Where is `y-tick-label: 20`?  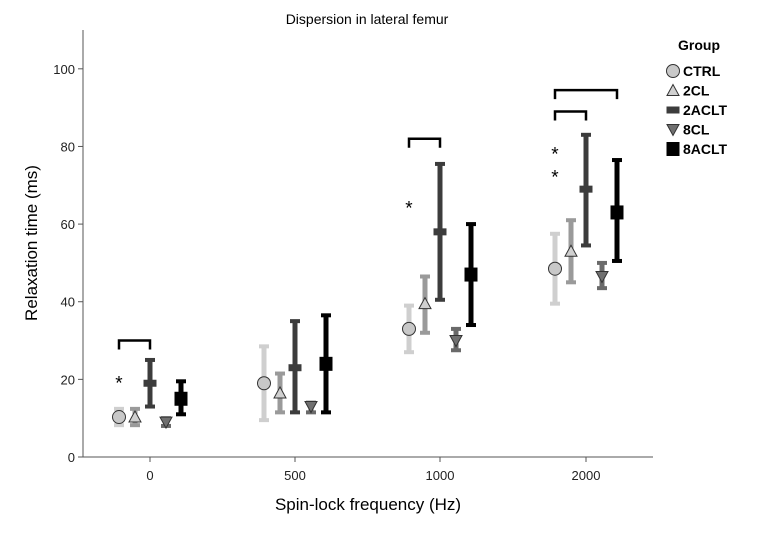
y-tick-label: 20 is located at coordinates (68, 379).